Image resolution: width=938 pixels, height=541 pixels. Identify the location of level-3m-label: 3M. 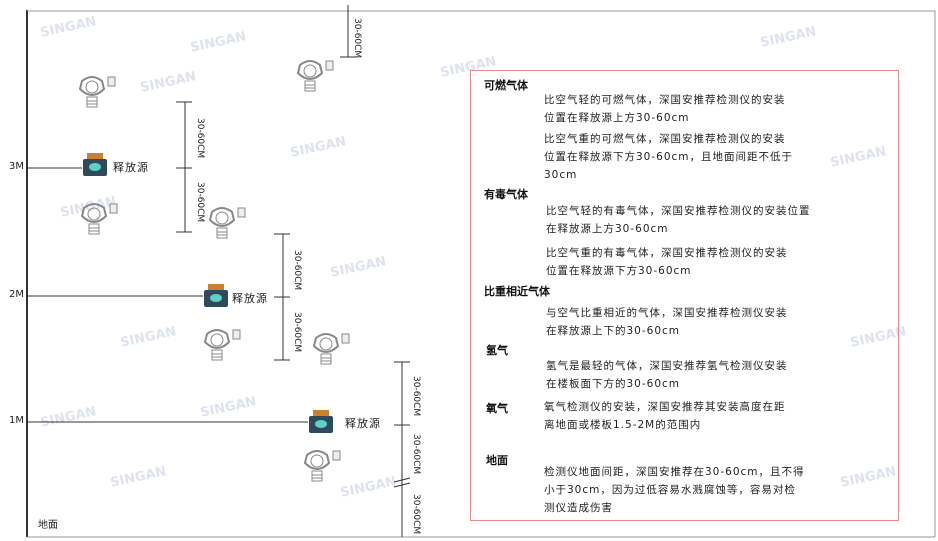
(16, 166).